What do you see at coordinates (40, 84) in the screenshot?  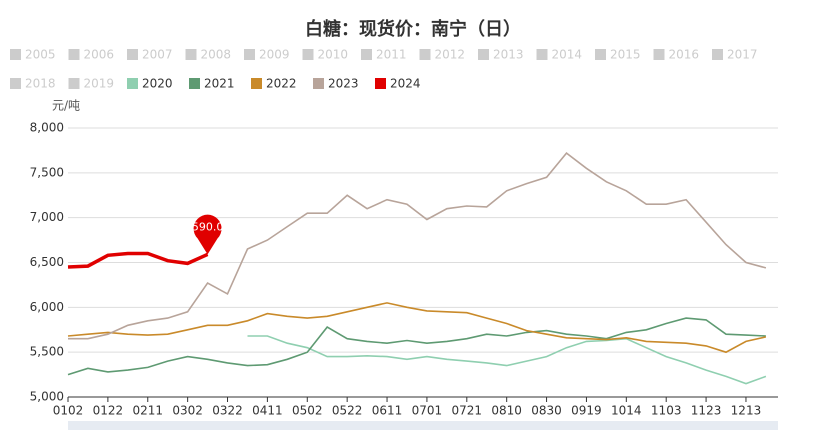 I see `legend-label: 2018` at bounding box center [40, 84].